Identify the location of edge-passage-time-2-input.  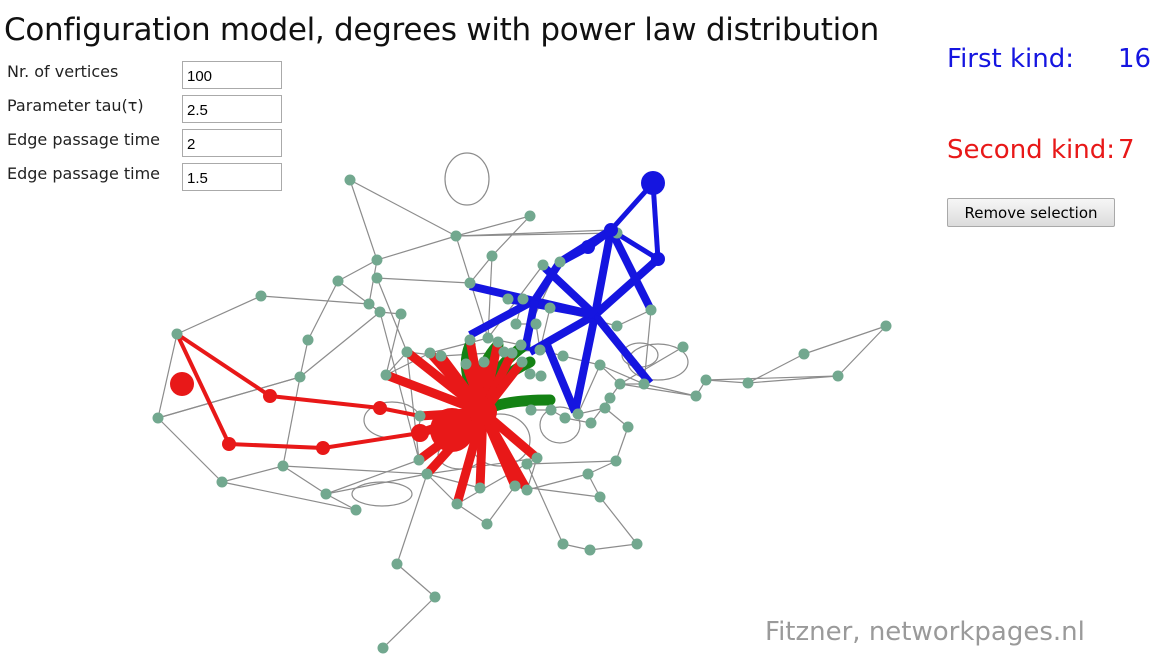
(232, 177).